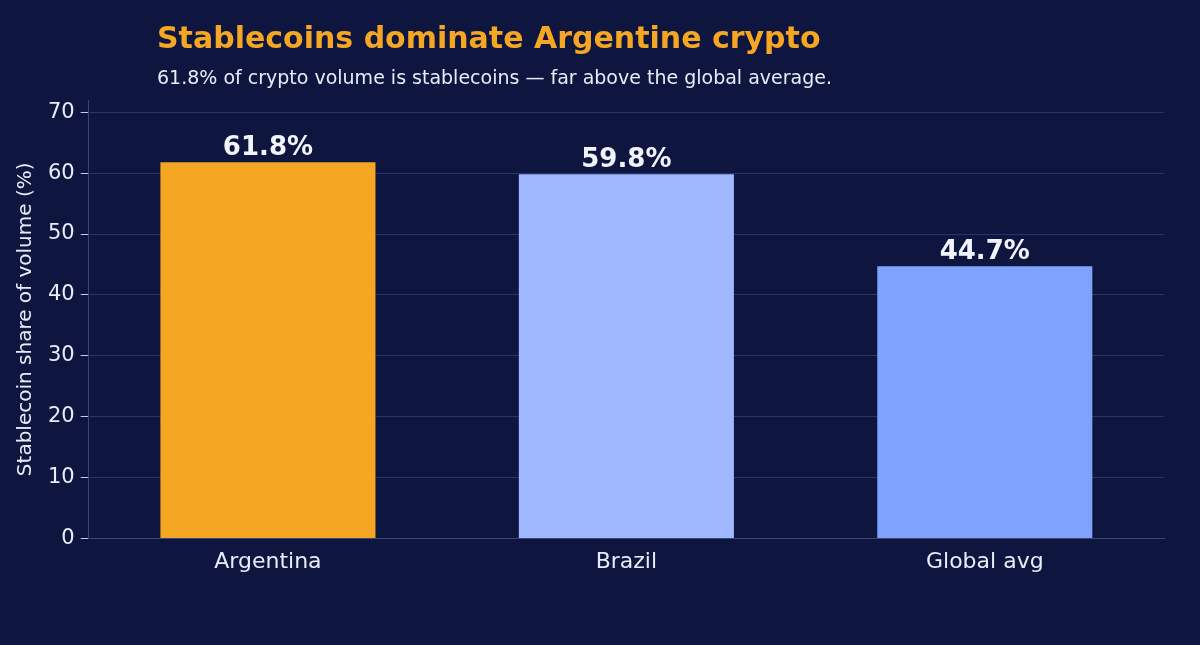 This screenshot has width=1200, height=645. Describe the element at coordinates (489, 37) in the screenshot. I see `chart-title: Stablecoins dominate Argentine crypto` at that location.